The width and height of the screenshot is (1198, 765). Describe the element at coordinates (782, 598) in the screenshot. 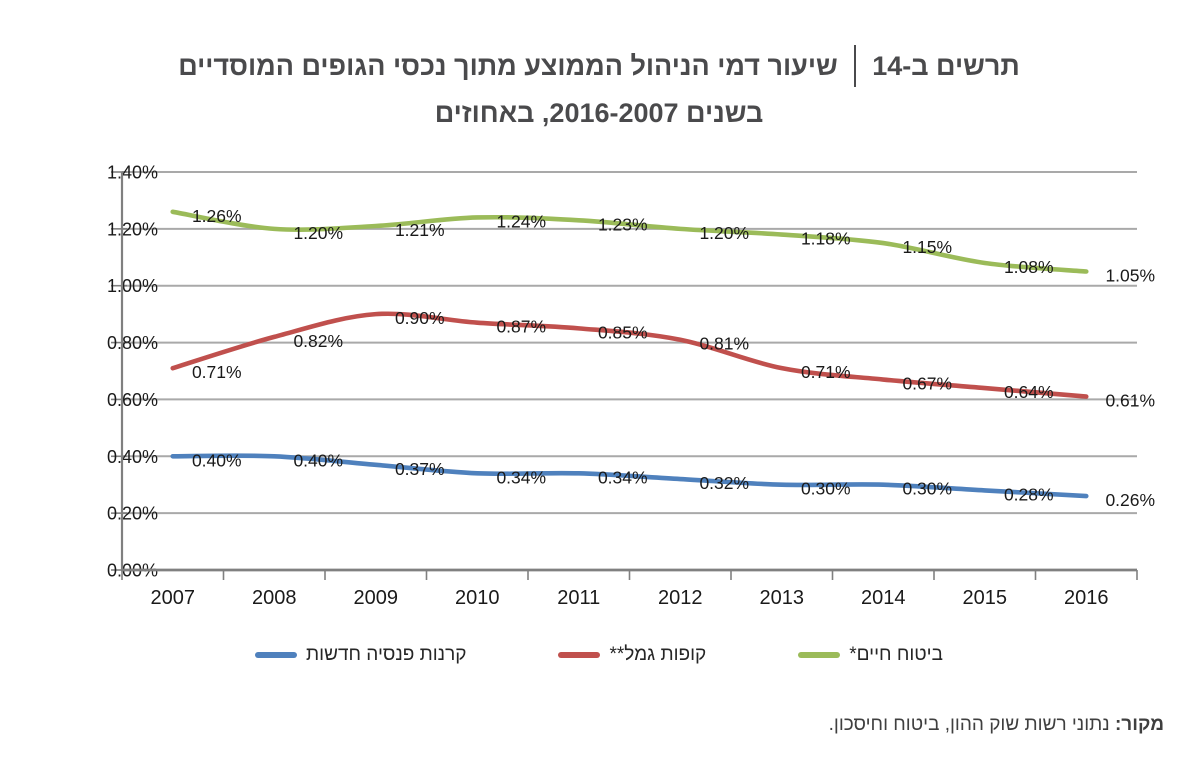

I see `x-tick-label: 2013` at that location.